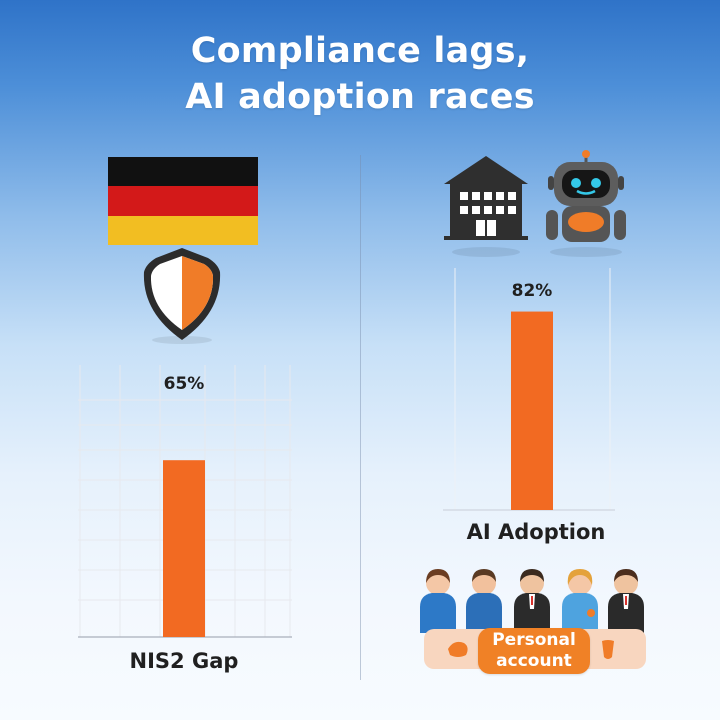 This screenshot has height=720, width=720. Describe the element at coordinates (360, 74) in the screenshot. I see `page-title: Compliance lags, AI adoption races` at that location.